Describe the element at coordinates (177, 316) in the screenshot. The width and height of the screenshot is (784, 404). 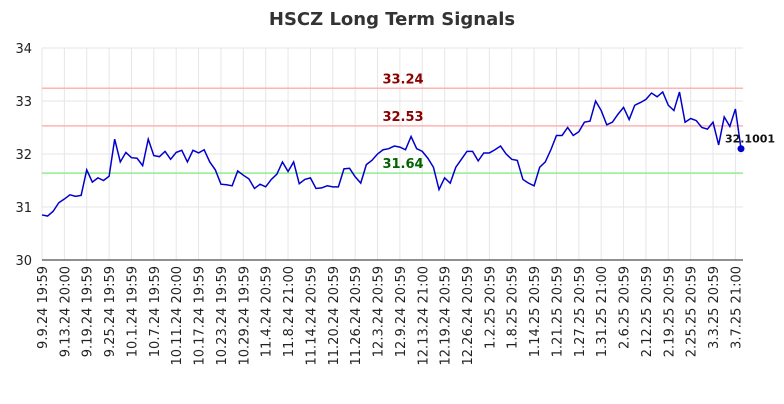
I see `x-tick-label: 10.11.24 20:00` at that location.